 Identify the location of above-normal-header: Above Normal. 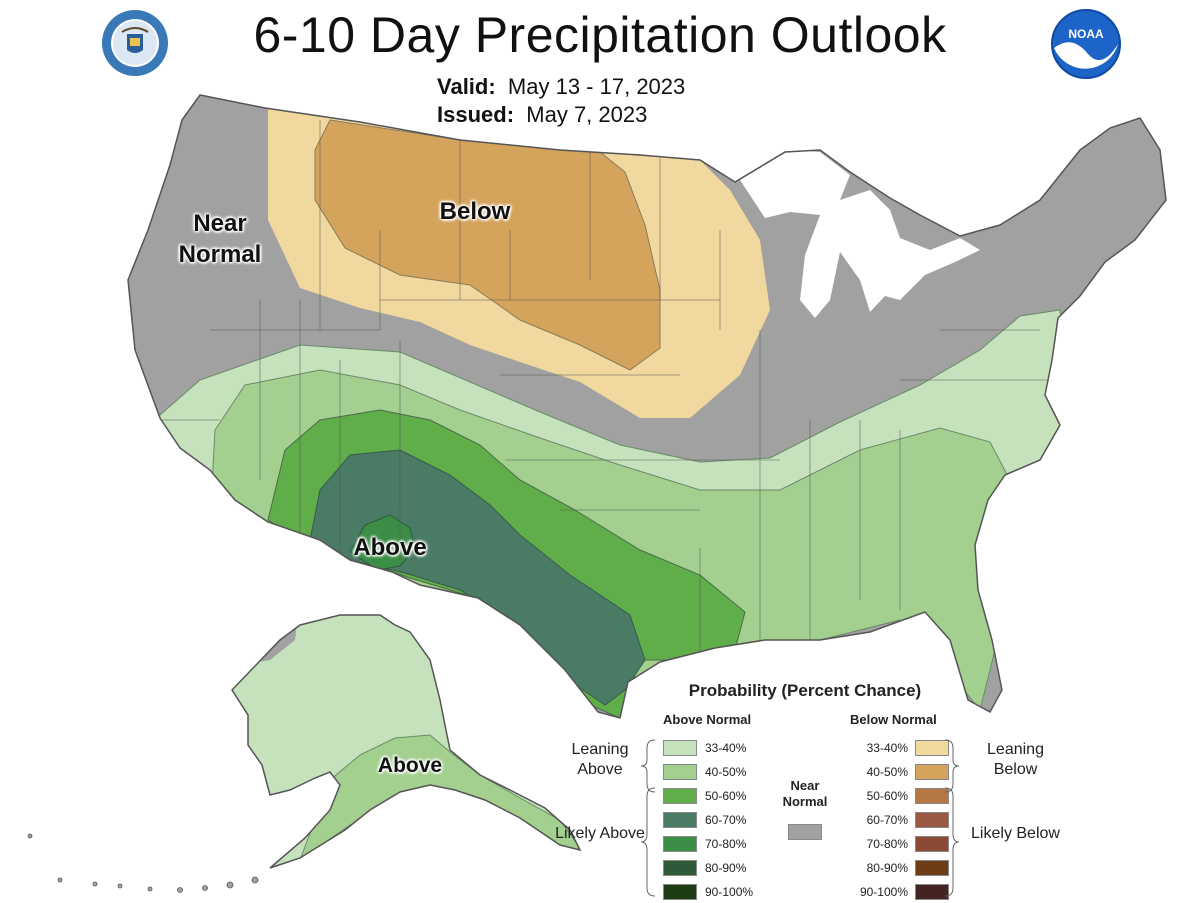
(707, 719).